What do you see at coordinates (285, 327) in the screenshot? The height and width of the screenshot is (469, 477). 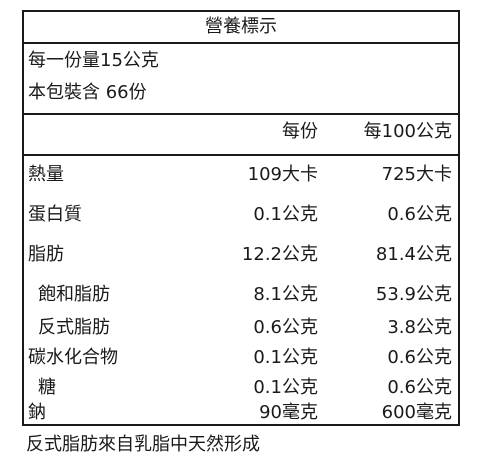 I see `per-serving-value: 0.6公克` at bounding box center [285, 327].